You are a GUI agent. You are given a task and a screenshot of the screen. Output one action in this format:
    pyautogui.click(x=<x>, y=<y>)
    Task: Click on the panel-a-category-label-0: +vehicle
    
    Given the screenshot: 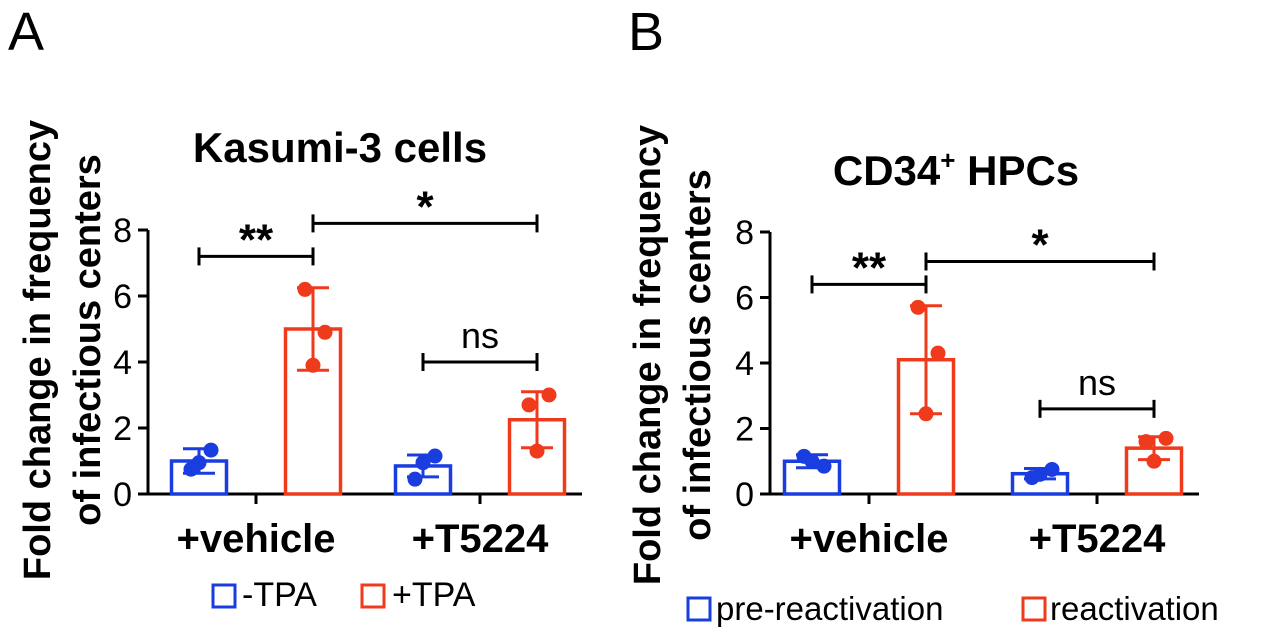 What is the action you would take?
    pyautogui.click(x=255, y=539)
    